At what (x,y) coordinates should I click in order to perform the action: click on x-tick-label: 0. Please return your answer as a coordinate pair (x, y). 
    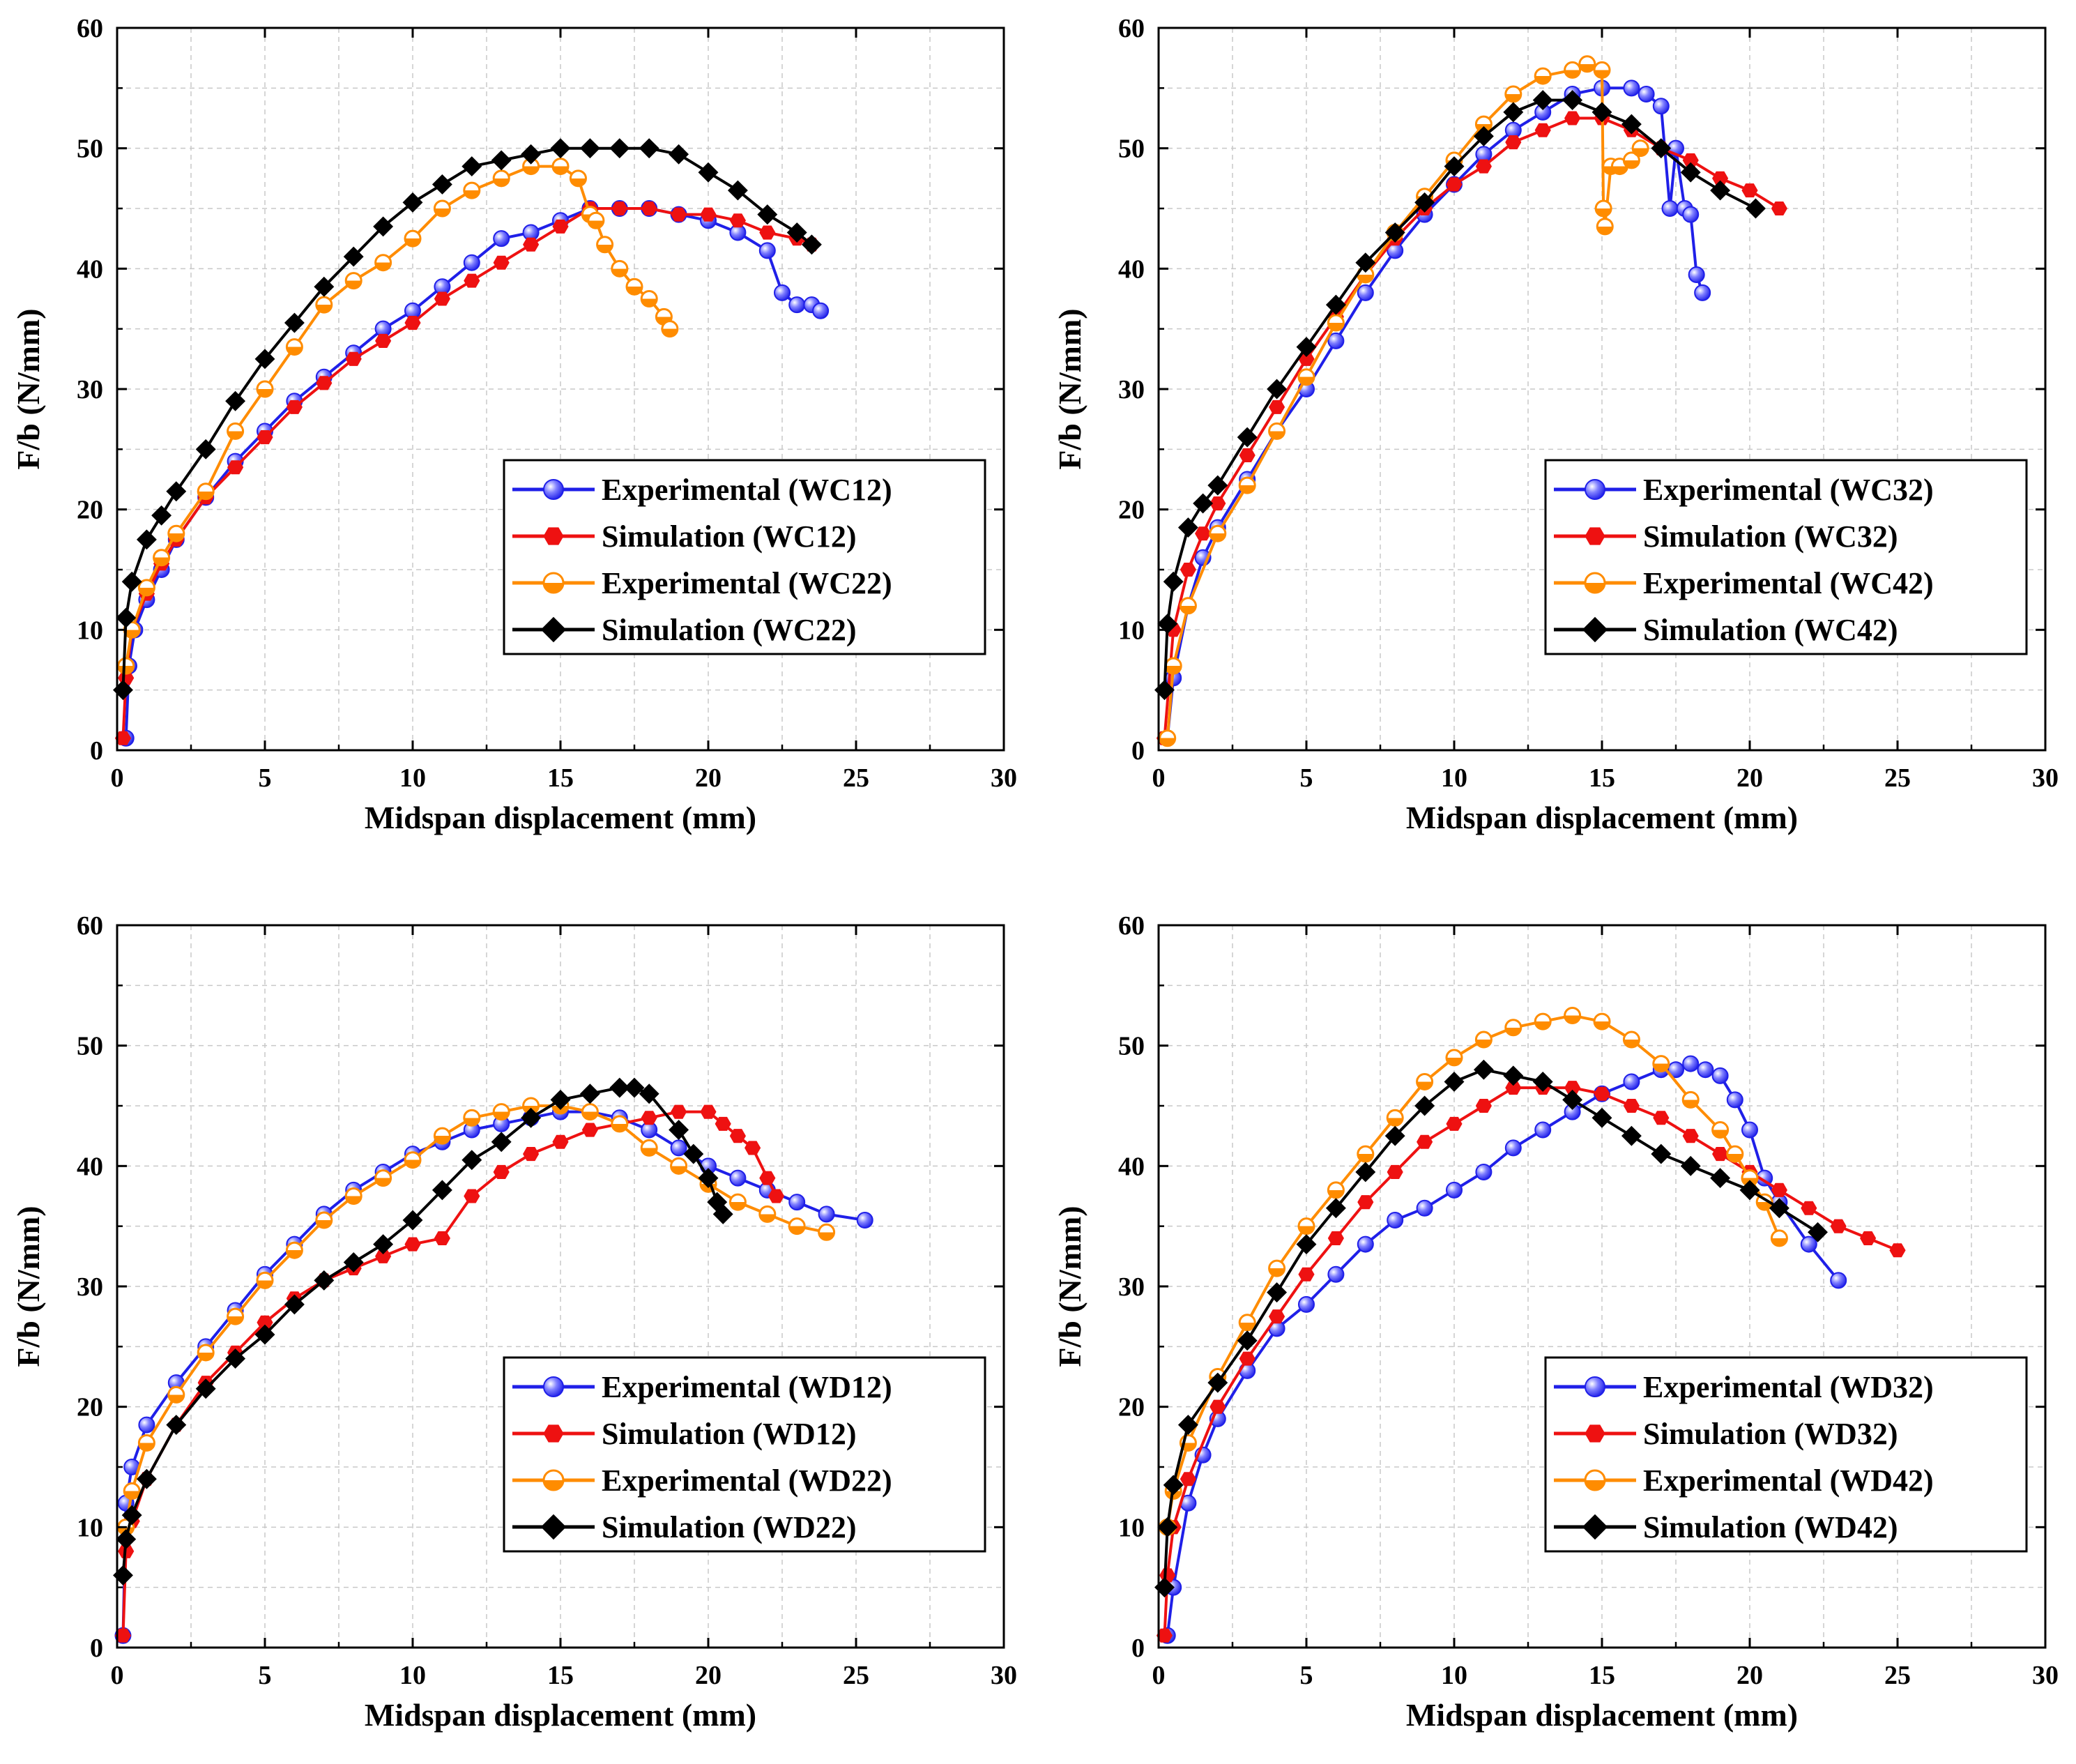
    Looking at the image, I should click on (1159, 778).